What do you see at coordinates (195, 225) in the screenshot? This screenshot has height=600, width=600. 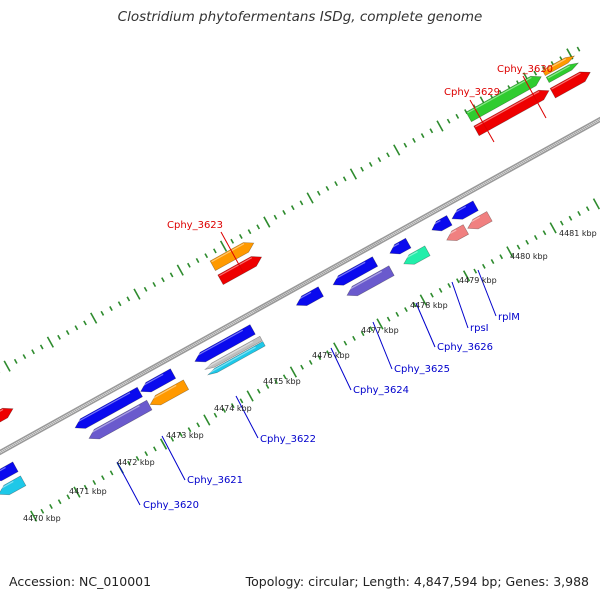 I see `gene-label-cphy-3623: Cphy_3623` at bounding box center [195, 225].